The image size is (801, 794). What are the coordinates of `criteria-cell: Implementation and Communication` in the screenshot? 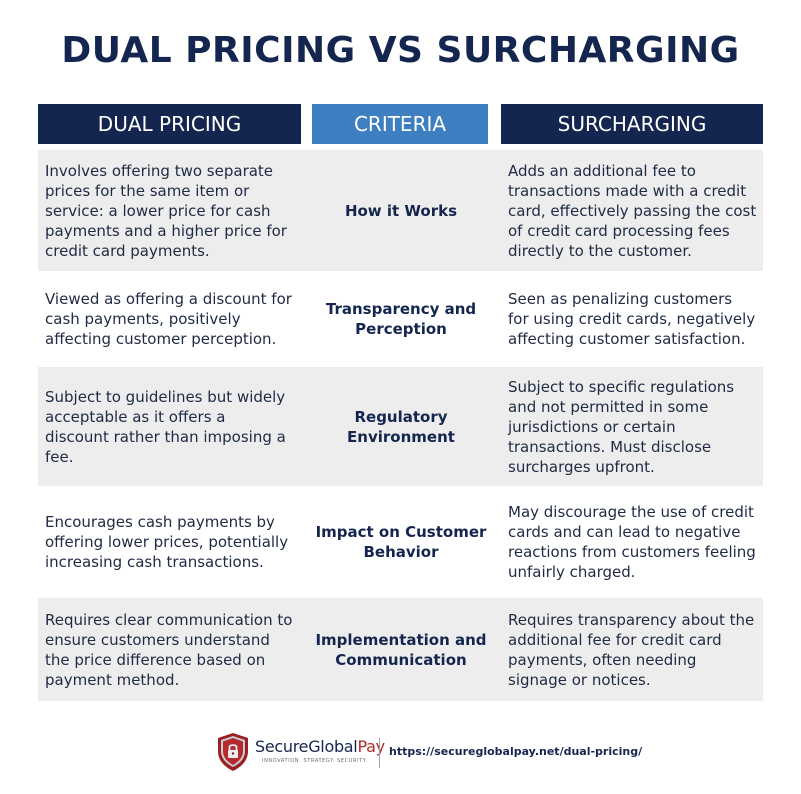 It's located at (401, 649).